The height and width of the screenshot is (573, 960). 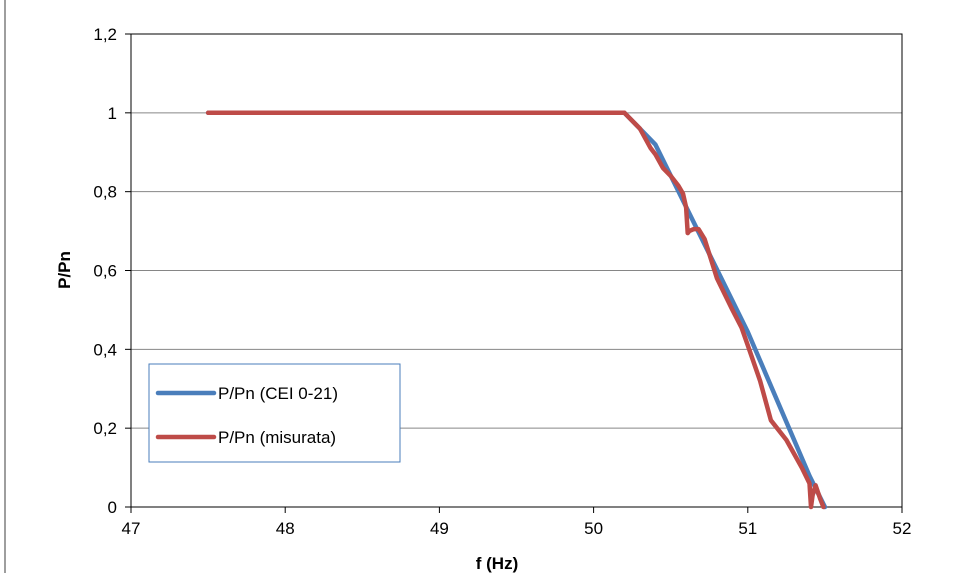 What do you see at coordinates (112, 113) in the screenshot?
I see `y-tick-label: 1` at bounding box center [112, 113].